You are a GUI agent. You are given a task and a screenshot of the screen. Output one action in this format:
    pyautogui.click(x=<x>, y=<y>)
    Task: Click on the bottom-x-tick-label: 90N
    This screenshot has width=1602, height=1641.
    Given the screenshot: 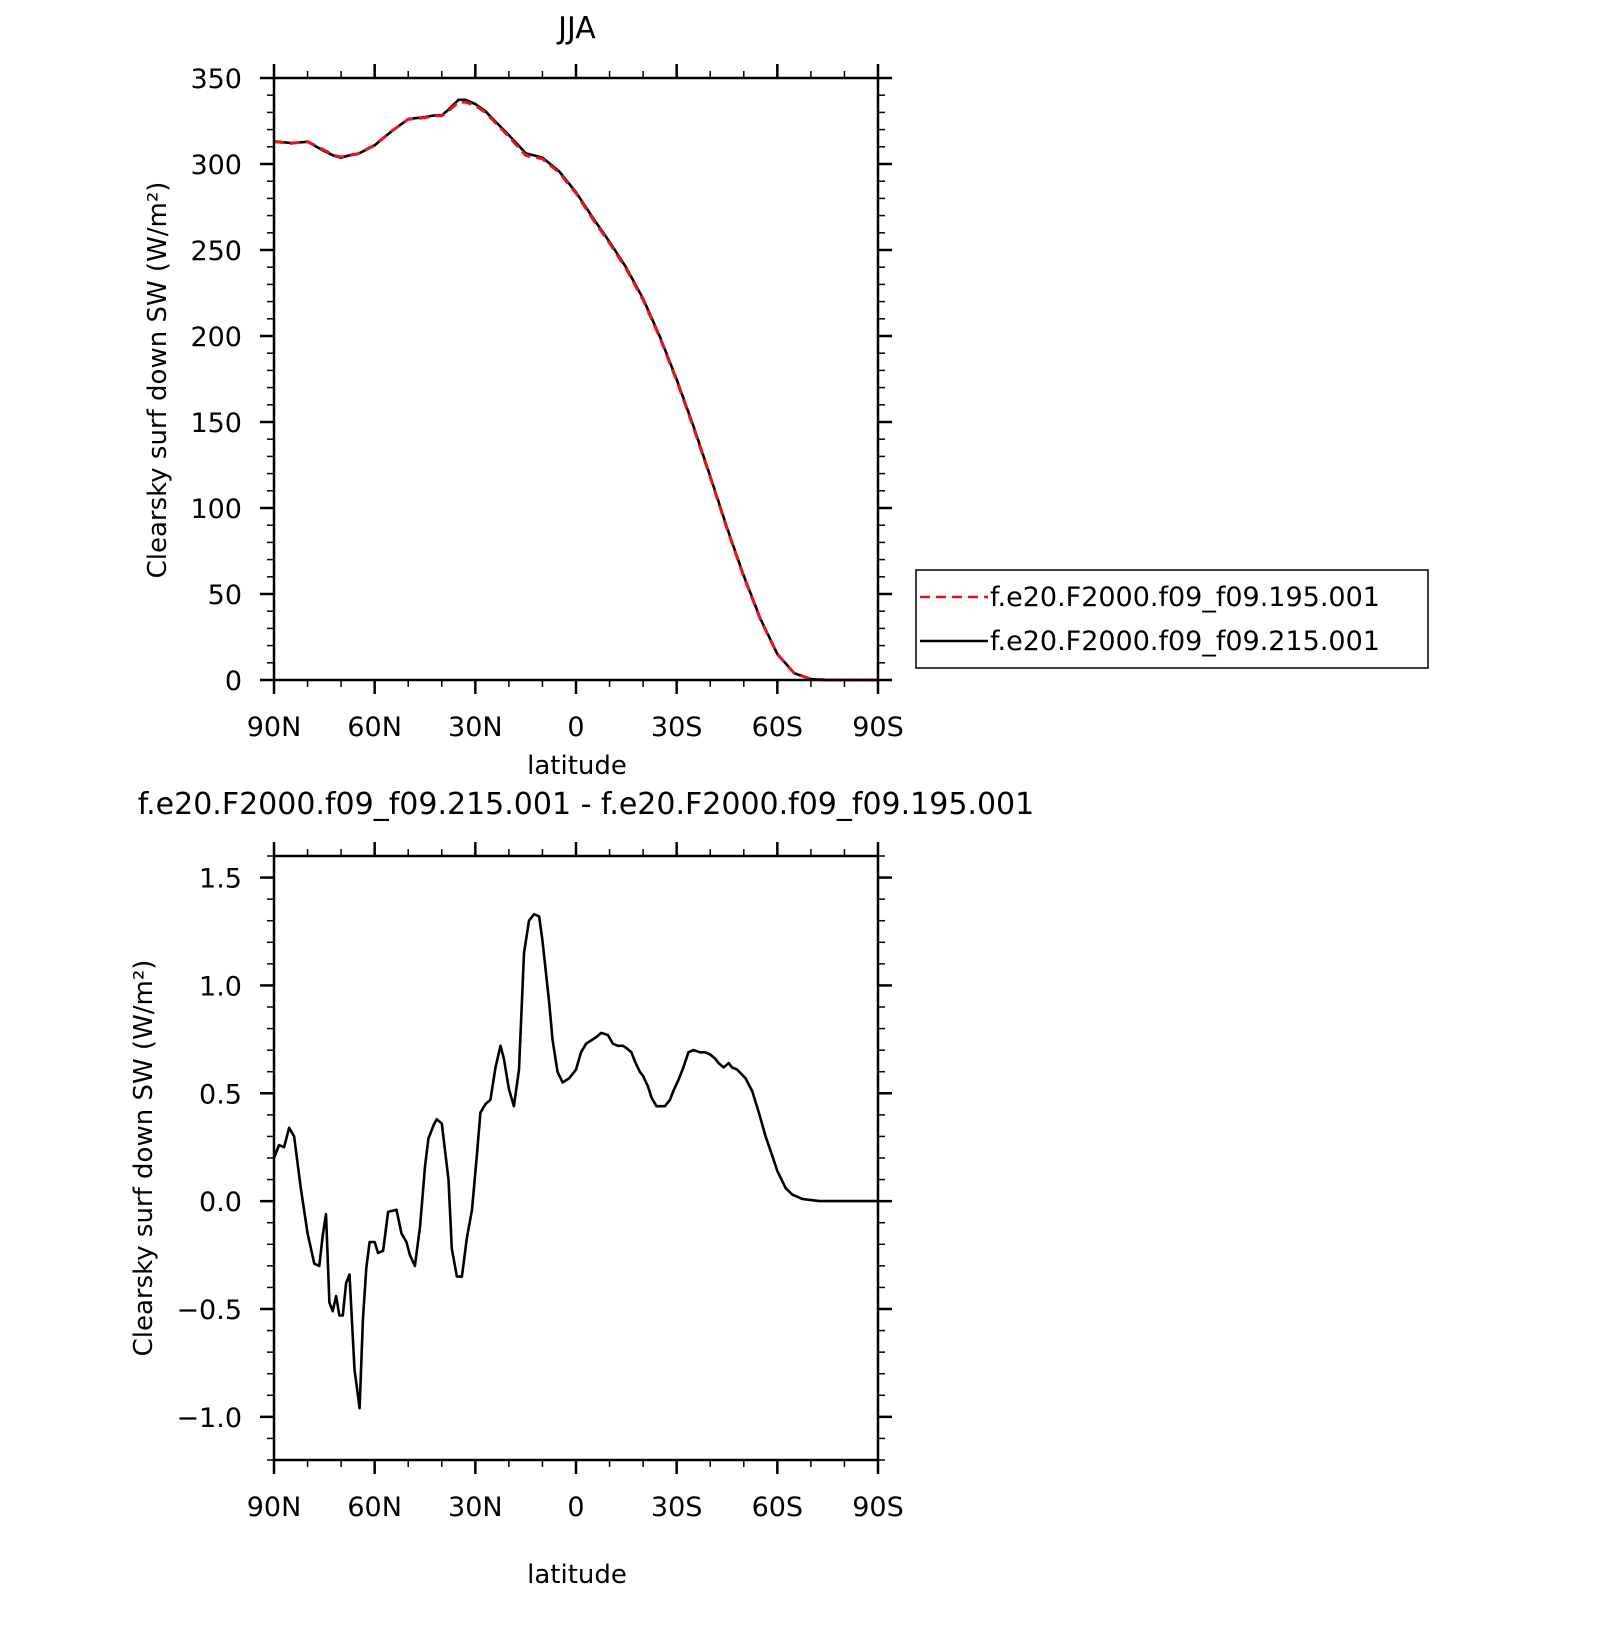 What is the action you would take?
    pyautogui.click(x=274, y=1507)
    